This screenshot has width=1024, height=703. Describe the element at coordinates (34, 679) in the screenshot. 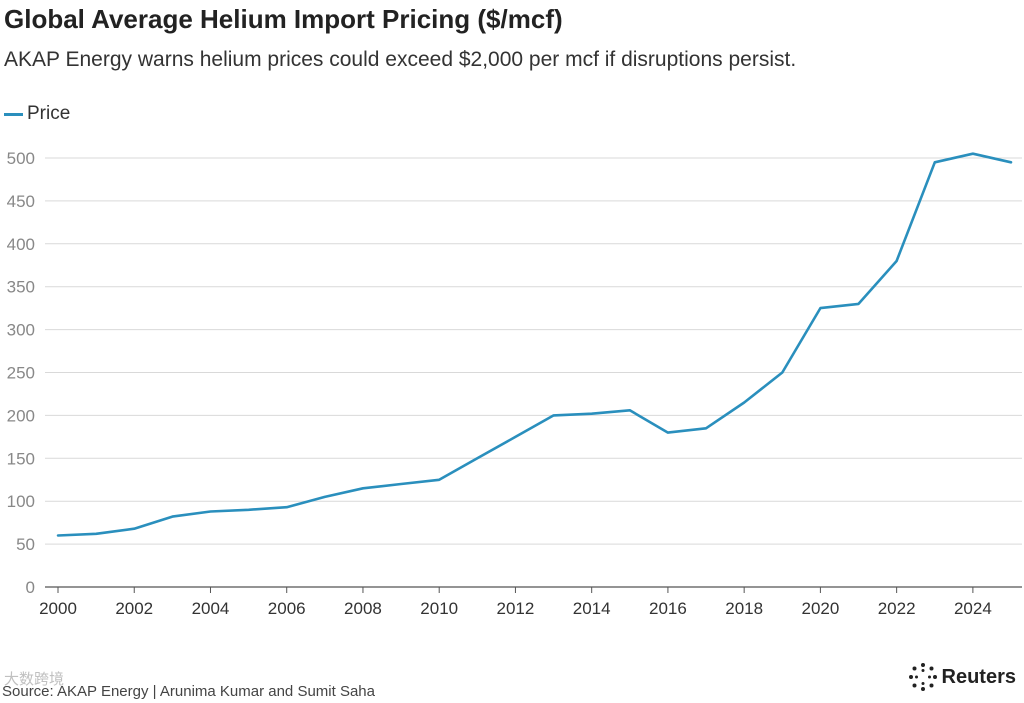

I see `watermark: 大数跨境` at that location.